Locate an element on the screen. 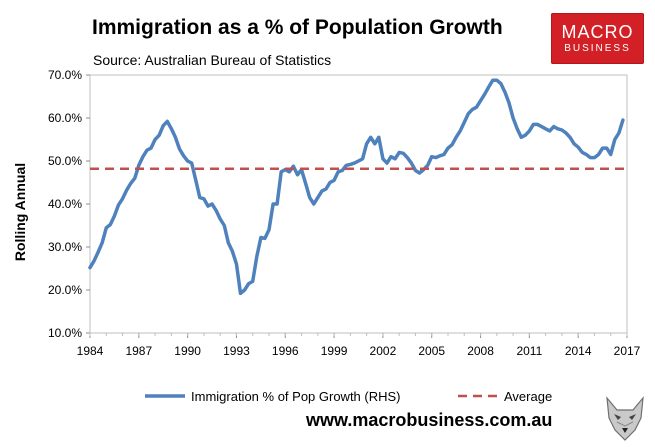 The height and width of the screenshot is (447, 655). y-tick-label: 10.0% is located at coordinates (65, 333).